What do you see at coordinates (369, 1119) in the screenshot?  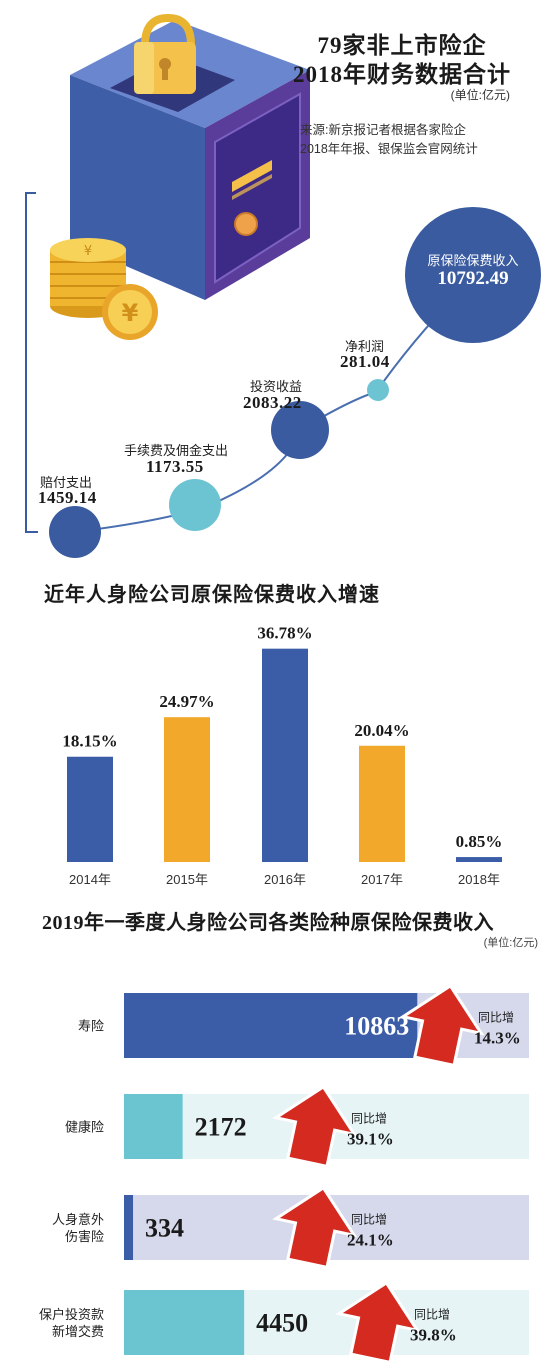 I see `growth-label-1: 同比增` at bounding box center [369, 1119].